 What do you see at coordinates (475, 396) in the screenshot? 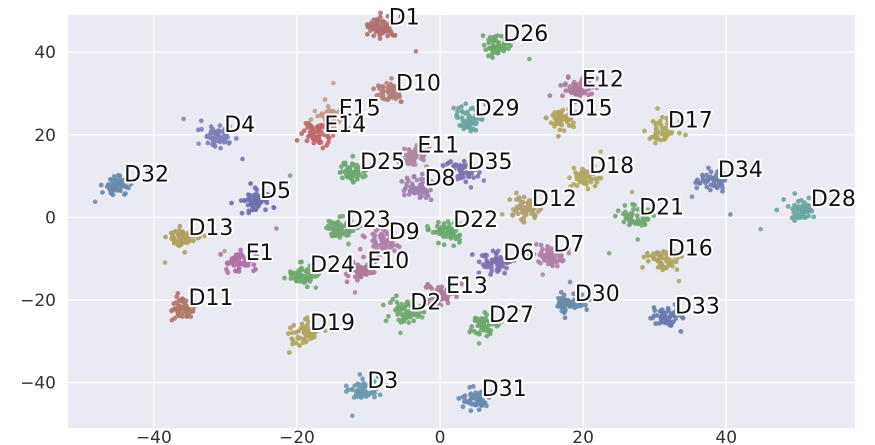
I see `cluster-d31` at bounding box center [475, 396].